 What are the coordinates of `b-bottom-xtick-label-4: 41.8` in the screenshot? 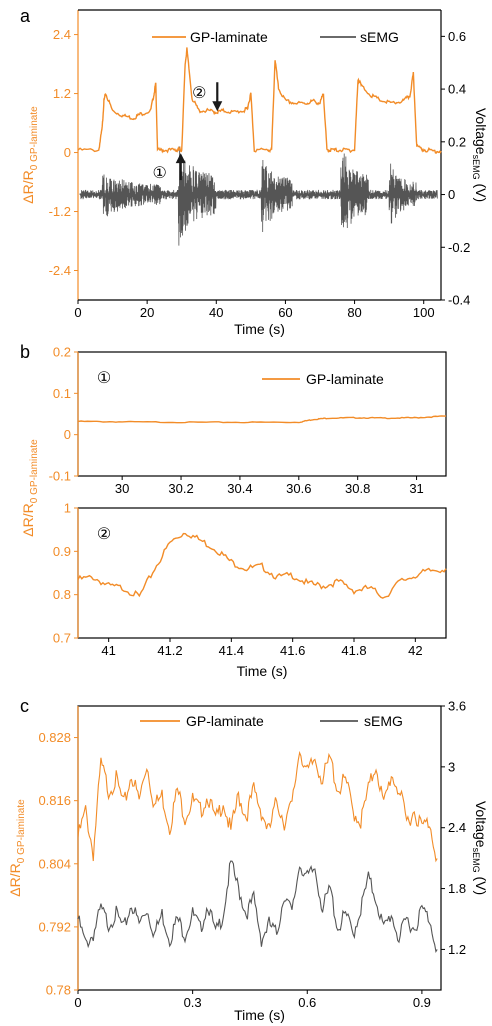 It's located at (353, 650).